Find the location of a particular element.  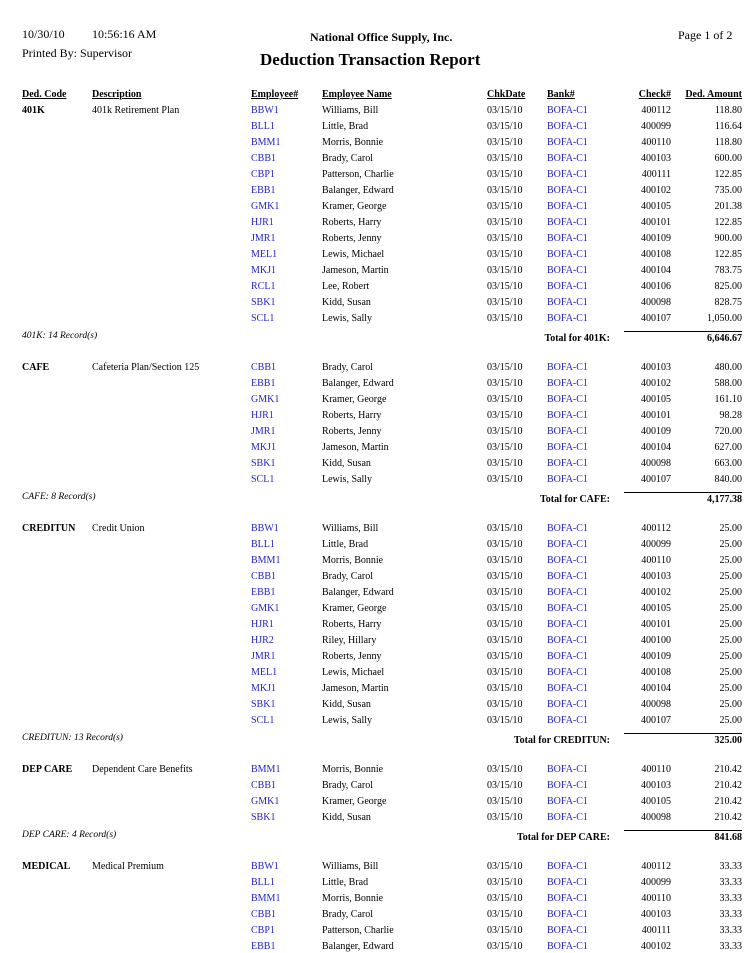

employee-name: Patterson, Charlie is located at coordinates (358, 174).